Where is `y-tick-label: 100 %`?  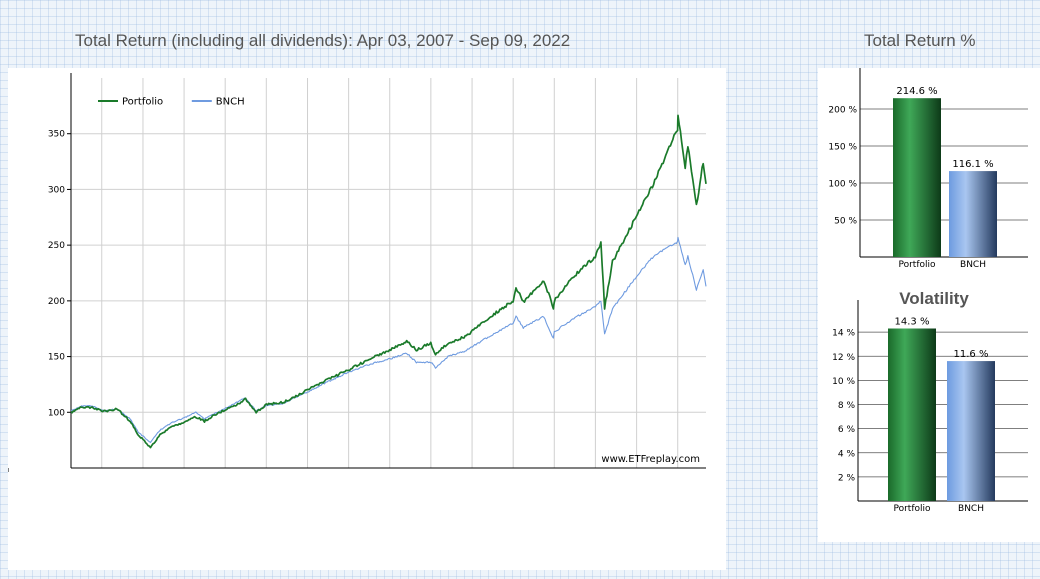 y-tick-label: 100 % is located at coordinates (842, 185).